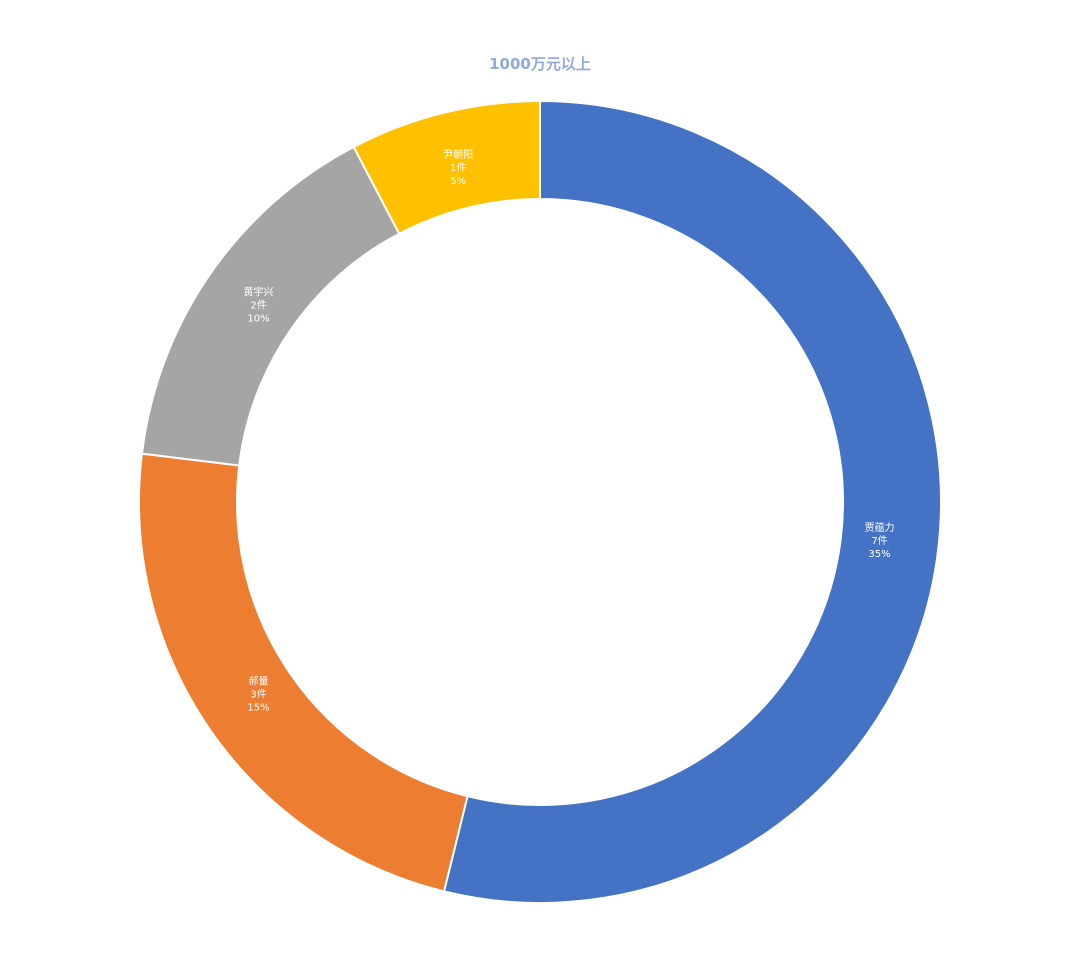 Image resolution: width=1080 pixels, height=976 pixels. What do you see at coordinates (458, 155) in the screenshot?
I see `slice-name-3: 尹朝阳` at bounding box center [458, 155].